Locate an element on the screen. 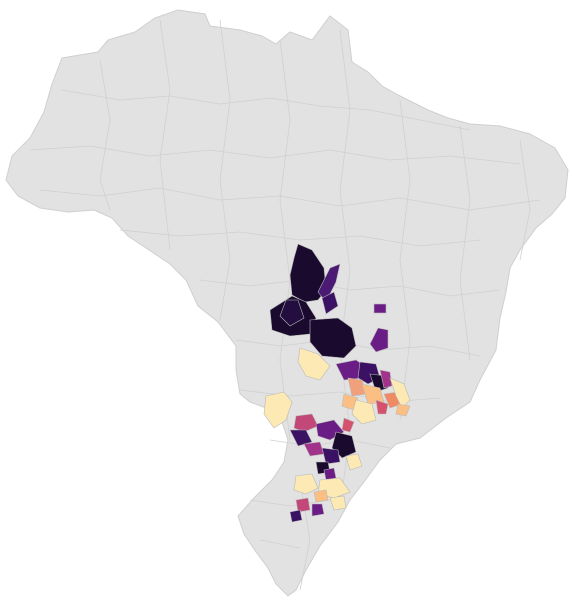 The image size is (572, 600). north-dark-cluster is located at coordinates (313, 301).